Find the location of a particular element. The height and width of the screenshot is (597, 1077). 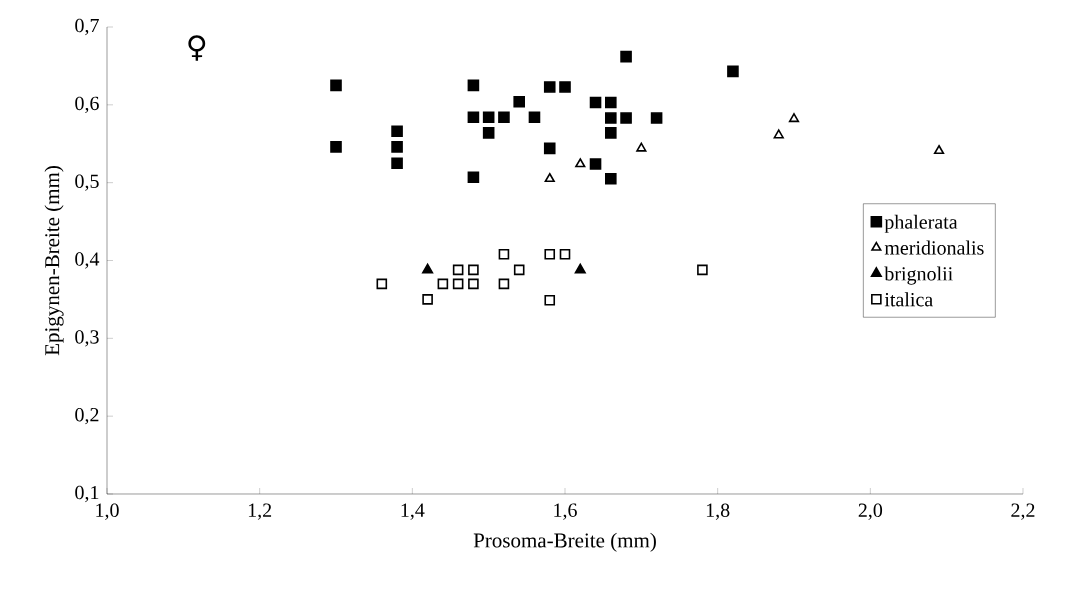

y-tick-label: 0,7 is located at coordinates (87, 27).